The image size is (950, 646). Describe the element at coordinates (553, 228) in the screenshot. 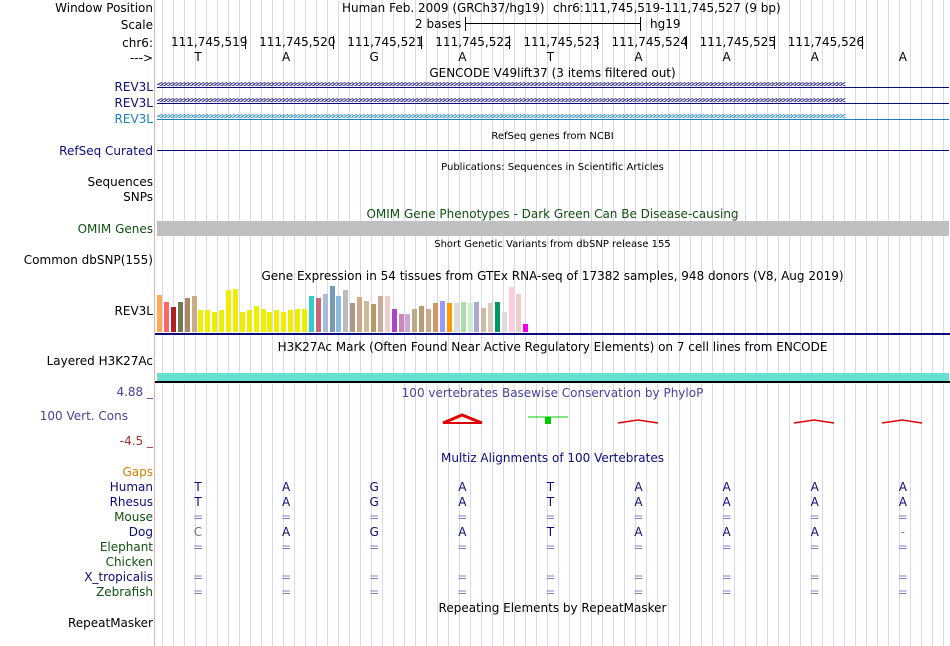

I see `omim-track` at that location.